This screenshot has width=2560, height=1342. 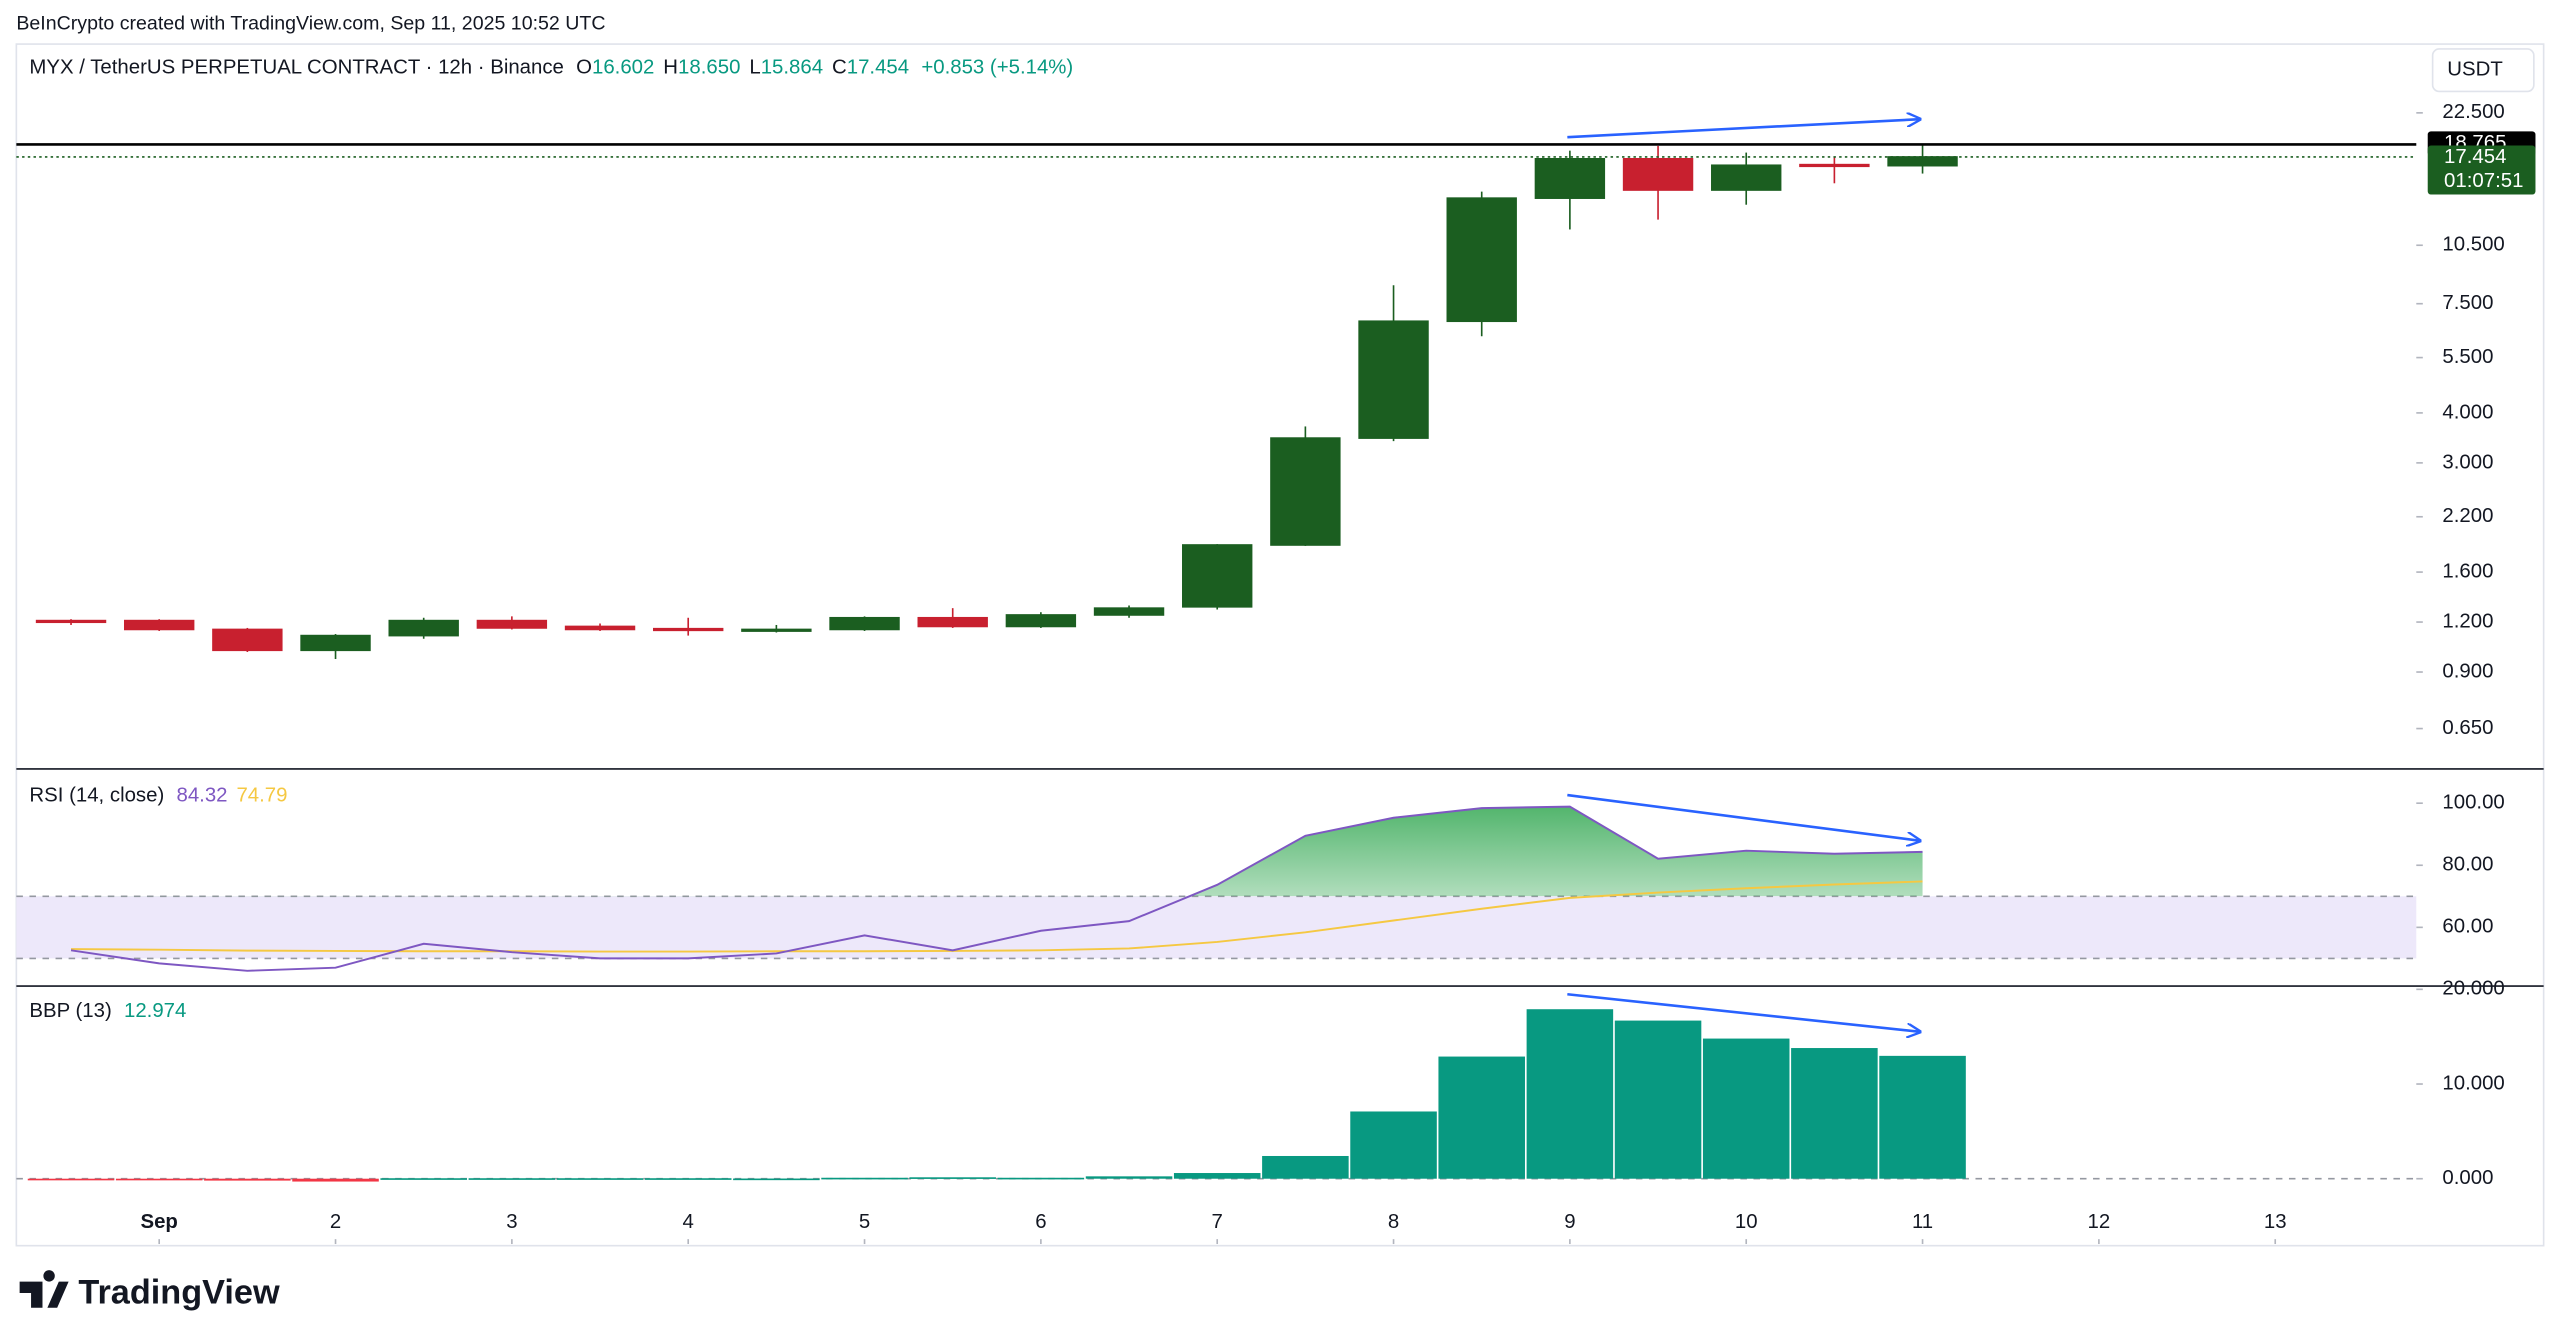 I want to click on x-tick-label: 10, so click(x=1746, y=1222).